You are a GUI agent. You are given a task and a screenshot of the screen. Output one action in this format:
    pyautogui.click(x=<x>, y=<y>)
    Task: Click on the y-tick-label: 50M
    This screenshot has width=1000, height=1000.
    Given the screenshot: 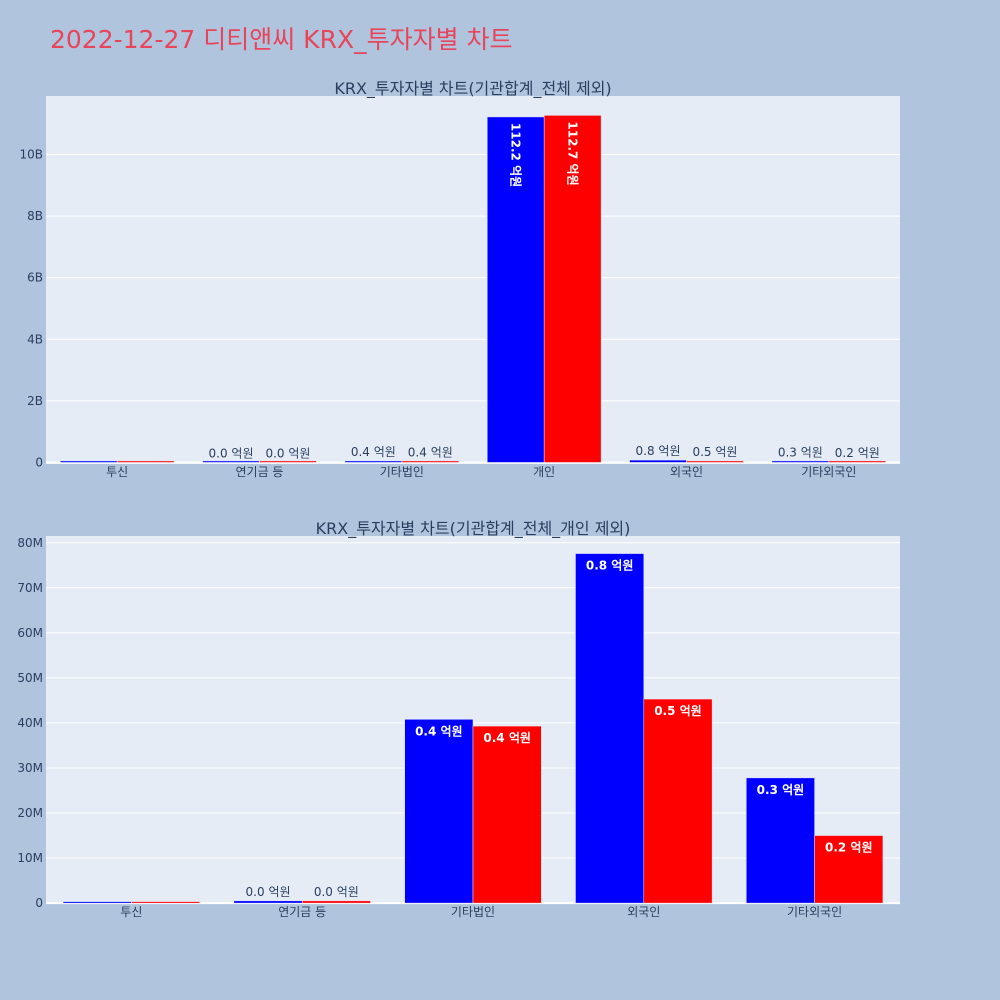 What is the action you would take?
    pyautogui.click(x=30, y=678)
    